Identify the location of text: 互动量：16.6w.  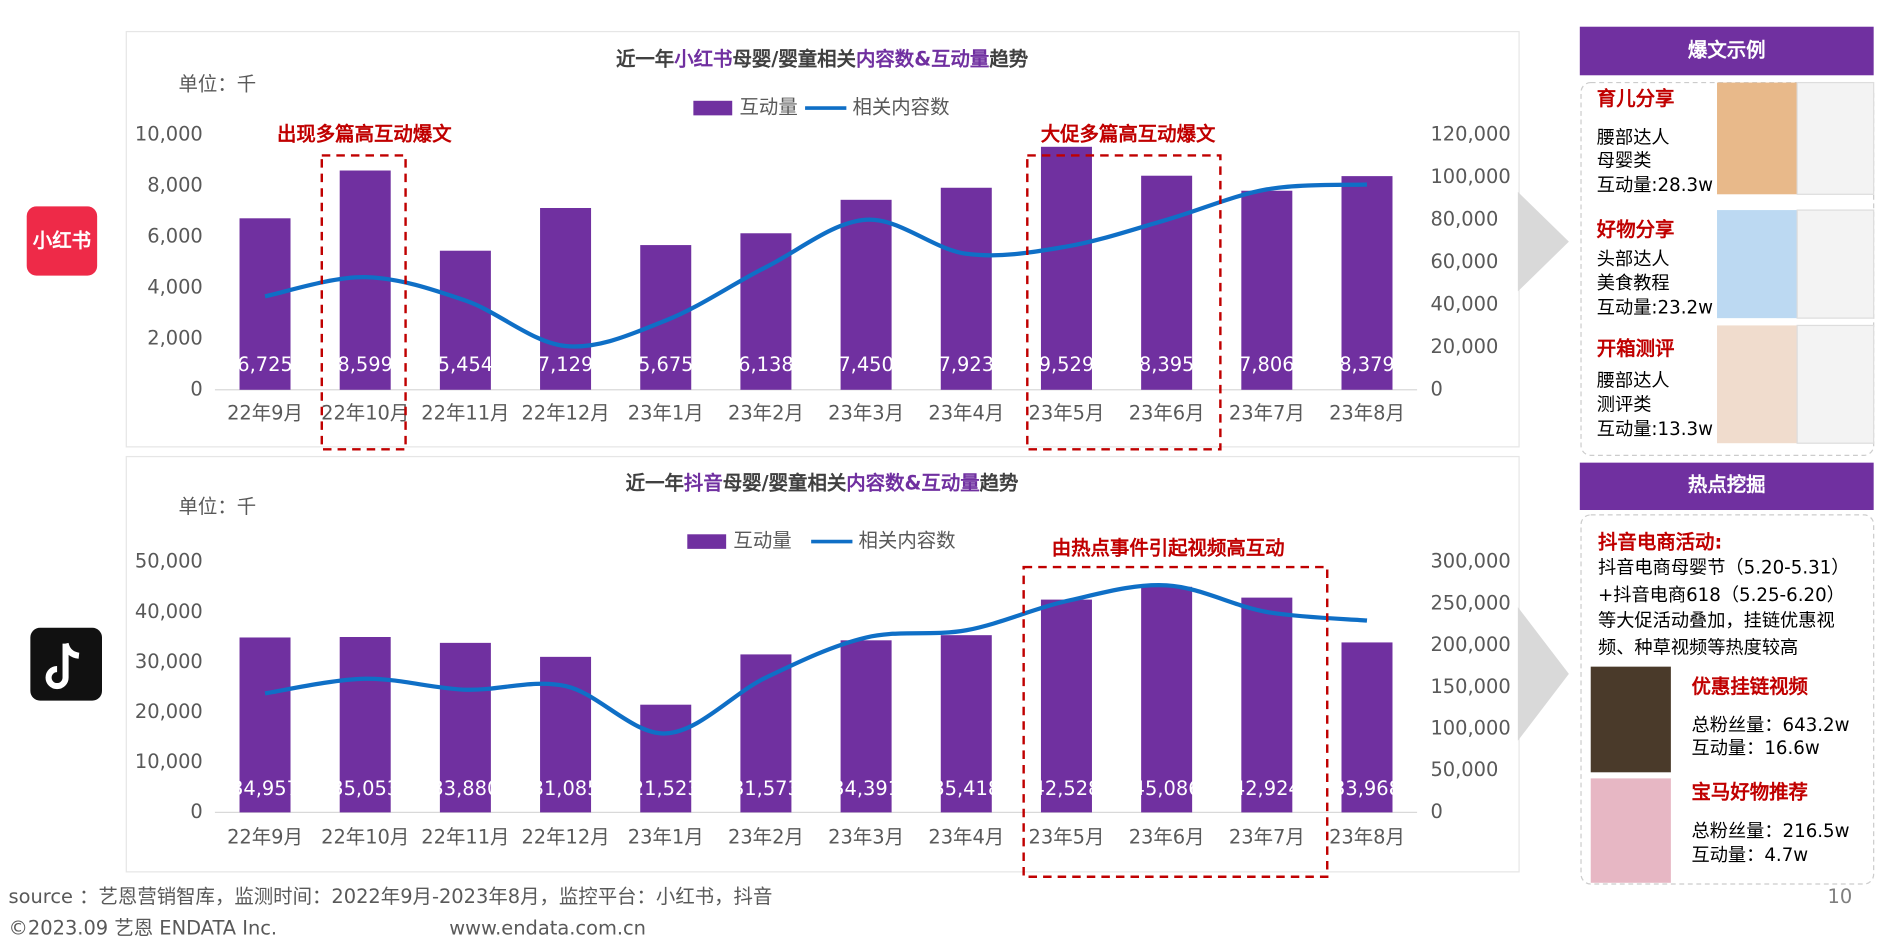
(1756, 748).